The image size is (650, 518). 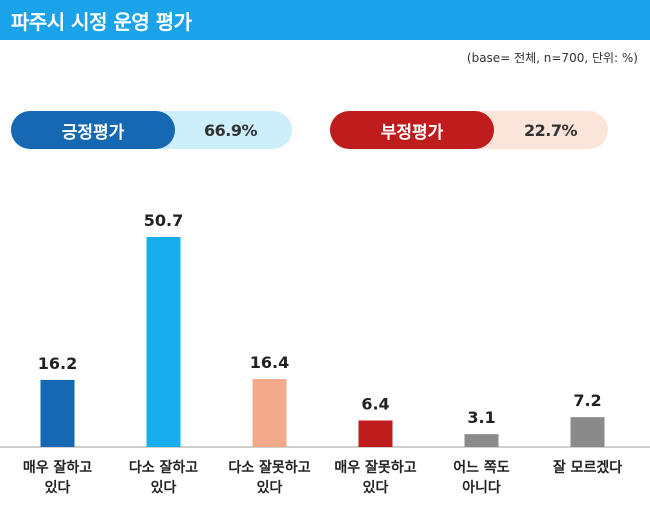 I want to click on category-label-line: 어느 쪽도, so click(x=481, y=468).